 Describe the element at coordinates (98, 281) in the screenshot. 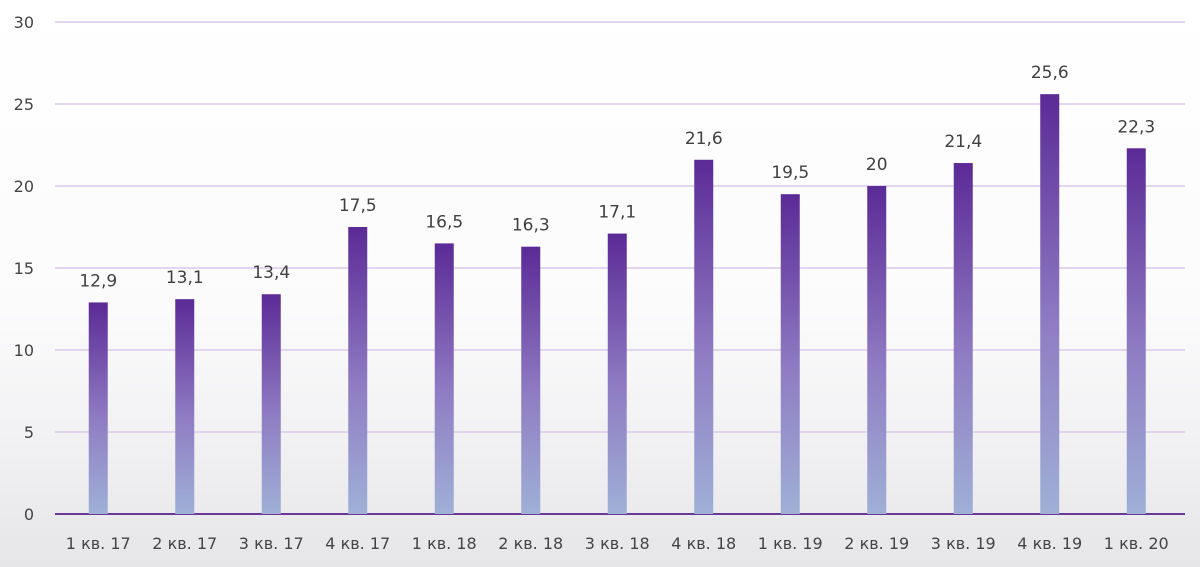

I see `data-label: 12,9` at that location.